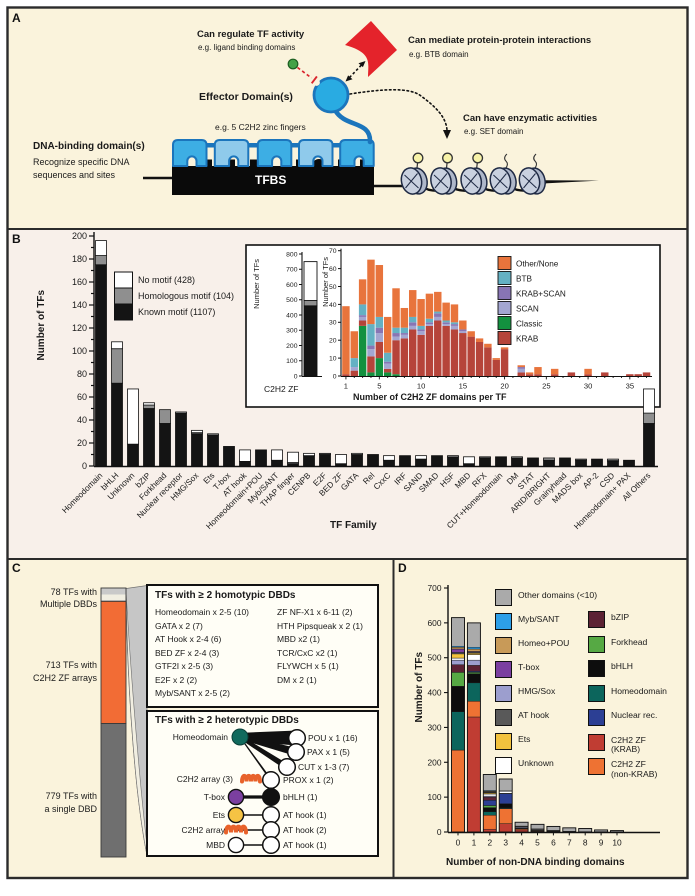  What do you see at coordinates (544, 715) in the screenshot?
I see `panel-d-chart: 0 100 200 300 400 500 600 700 0 1 2 3 4 5 6 7 8 9 10` at bounding box center [544, 715].